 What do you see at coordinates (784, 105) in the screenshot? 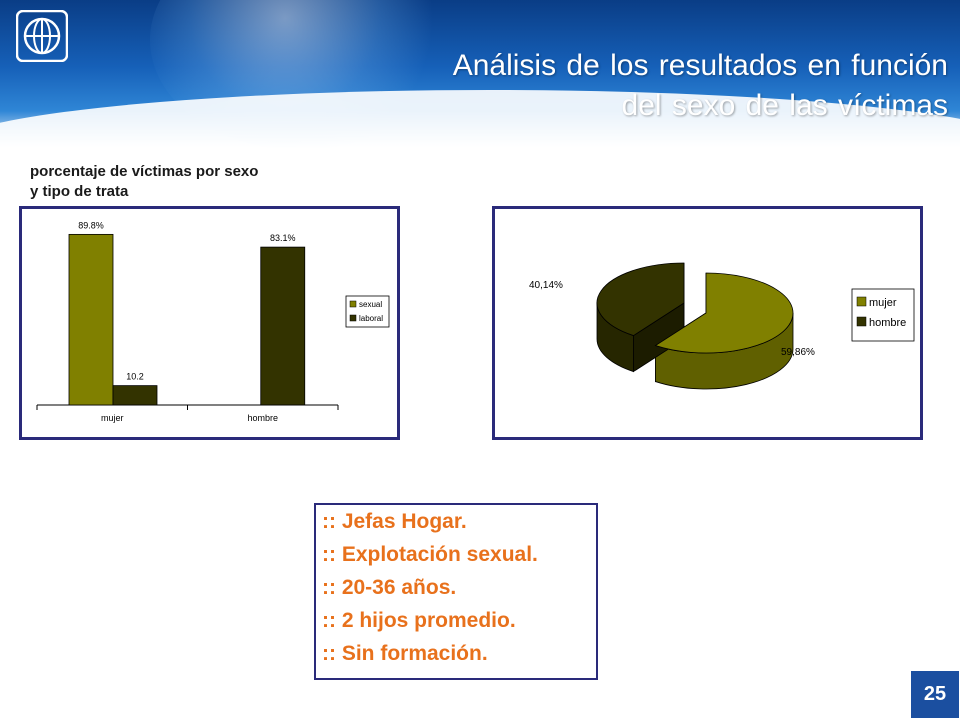
I see `slide-title-line2: del sexo de las víctimas` at bounding box center [784, 105].